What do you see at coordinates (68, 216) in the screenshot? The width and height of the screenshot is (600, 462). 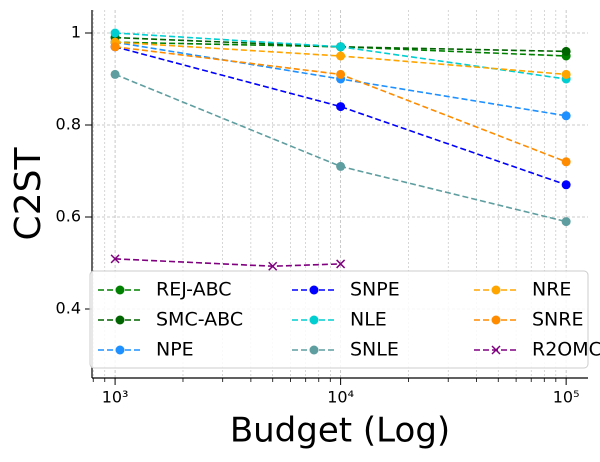 I see `y-tick-label: 0.6` at bounding box center [68, 216].